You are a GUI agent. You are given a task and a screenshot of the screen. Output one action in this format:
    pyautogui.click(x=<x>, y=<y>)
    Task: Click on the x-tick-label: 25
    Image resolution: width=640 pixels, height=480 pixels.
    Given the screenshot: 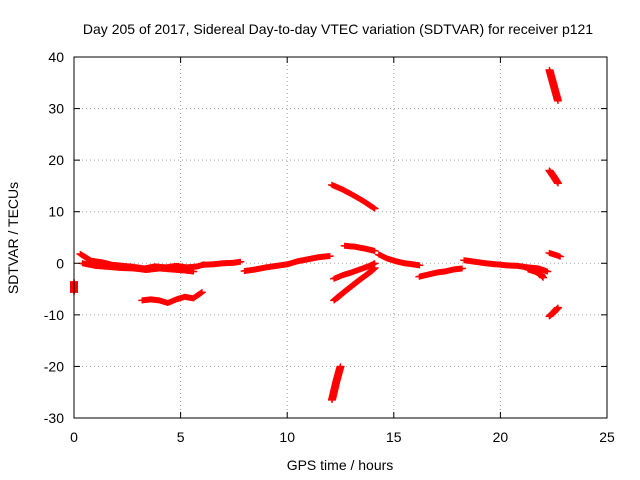 What is the action you would take?
    pyautogui.click(x=607, y=437)
    